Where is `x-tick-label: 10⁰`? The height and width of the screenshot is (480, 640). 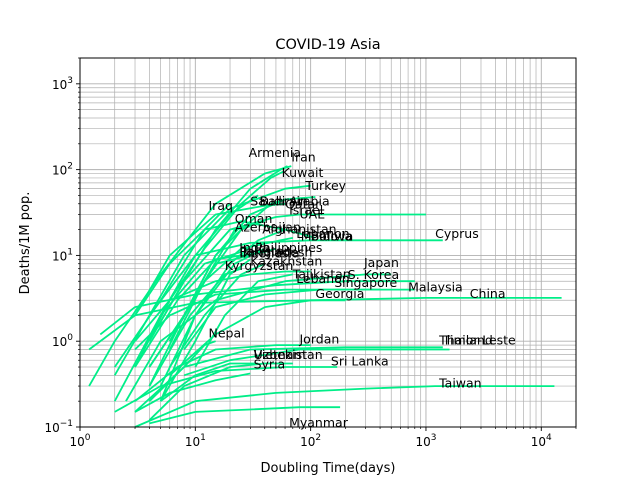
x-tick-label: 10⁰ is located at coordinates (79, 441).